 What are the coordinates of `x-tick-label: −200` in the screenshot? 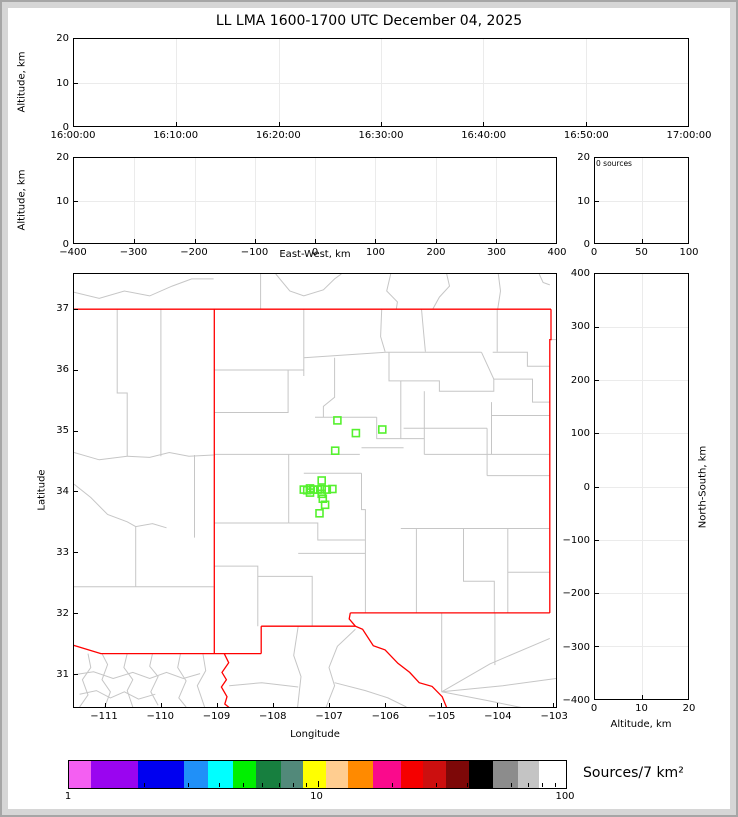 It's located at (194, 252).